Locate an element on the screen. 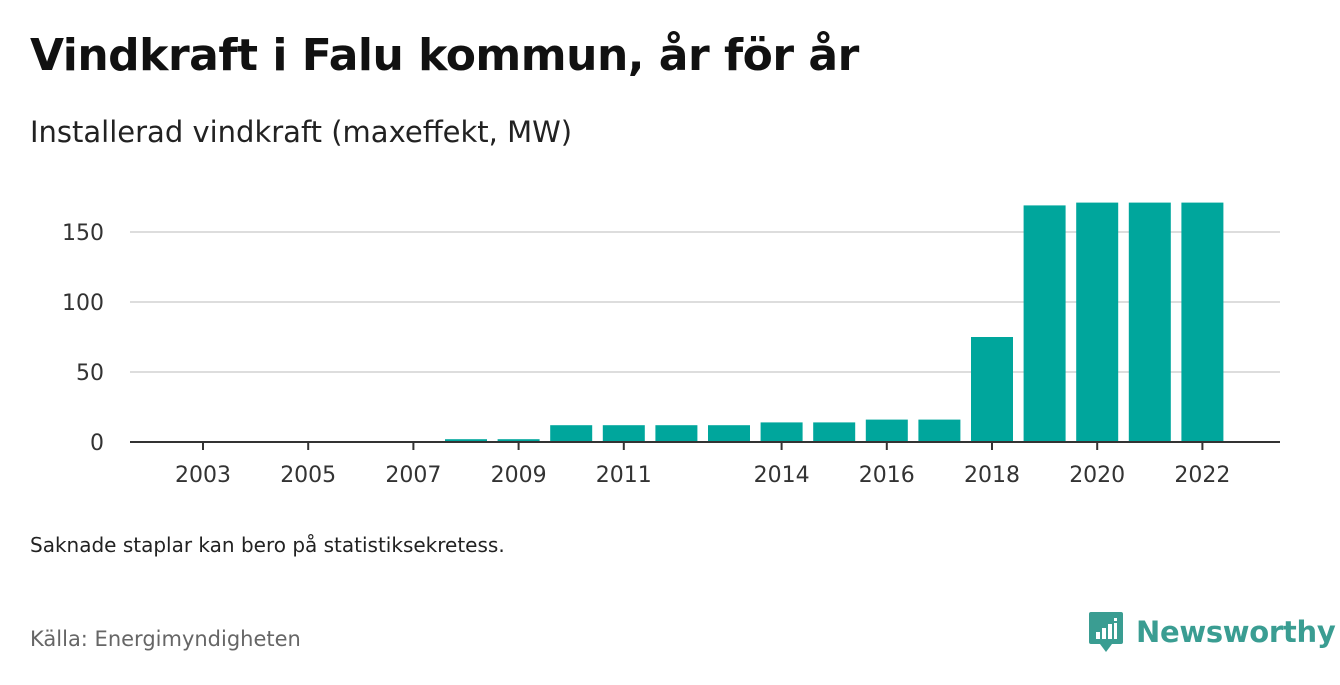 Image resolution: width=1340 pixels, height=685 pixels. x-tick-label: 2005 is located at coordinates (308, 475).